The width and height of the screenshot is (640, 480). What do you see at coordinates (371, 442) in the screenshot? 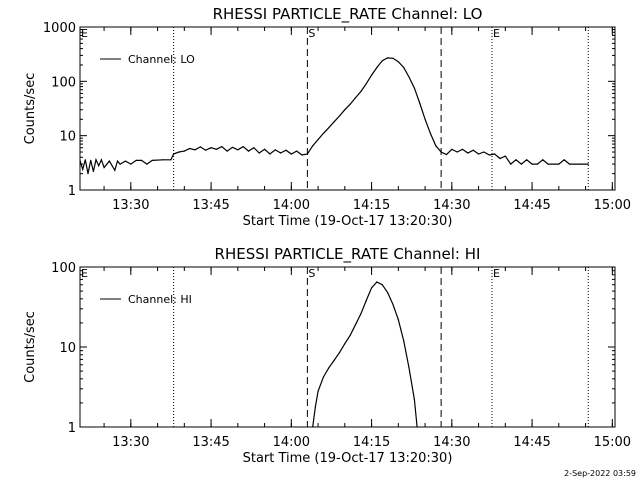
I see `x-tick-label: 14:15` at bounding box center [371, 442].